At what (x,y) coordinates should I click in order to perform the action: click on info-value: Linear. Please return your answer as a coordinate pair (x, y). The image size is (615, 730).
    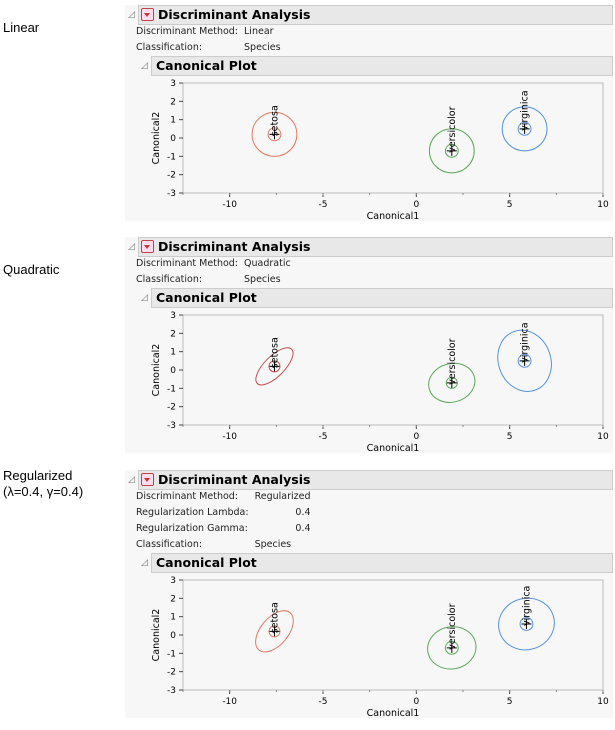
    Looking at the image, I should click on (259, 31).